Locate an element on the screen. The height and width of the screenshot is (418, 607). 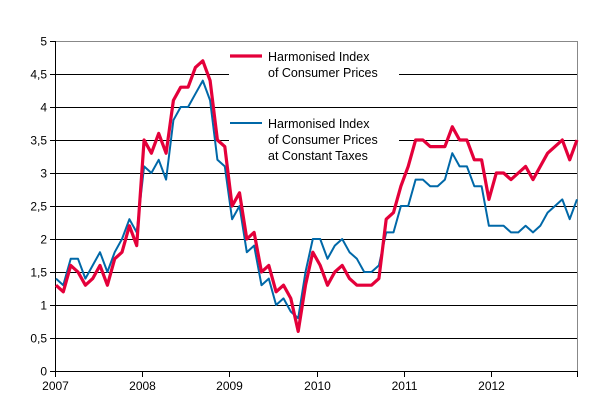
y-tick-label: 1 is located at coordinates (43, 306).